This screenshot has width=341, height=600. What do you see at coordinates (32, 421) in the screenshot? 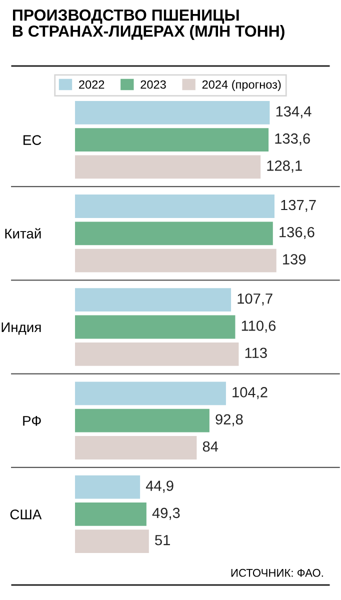
I see `y-tick-label: РФ` at bounding box center [32, 421].